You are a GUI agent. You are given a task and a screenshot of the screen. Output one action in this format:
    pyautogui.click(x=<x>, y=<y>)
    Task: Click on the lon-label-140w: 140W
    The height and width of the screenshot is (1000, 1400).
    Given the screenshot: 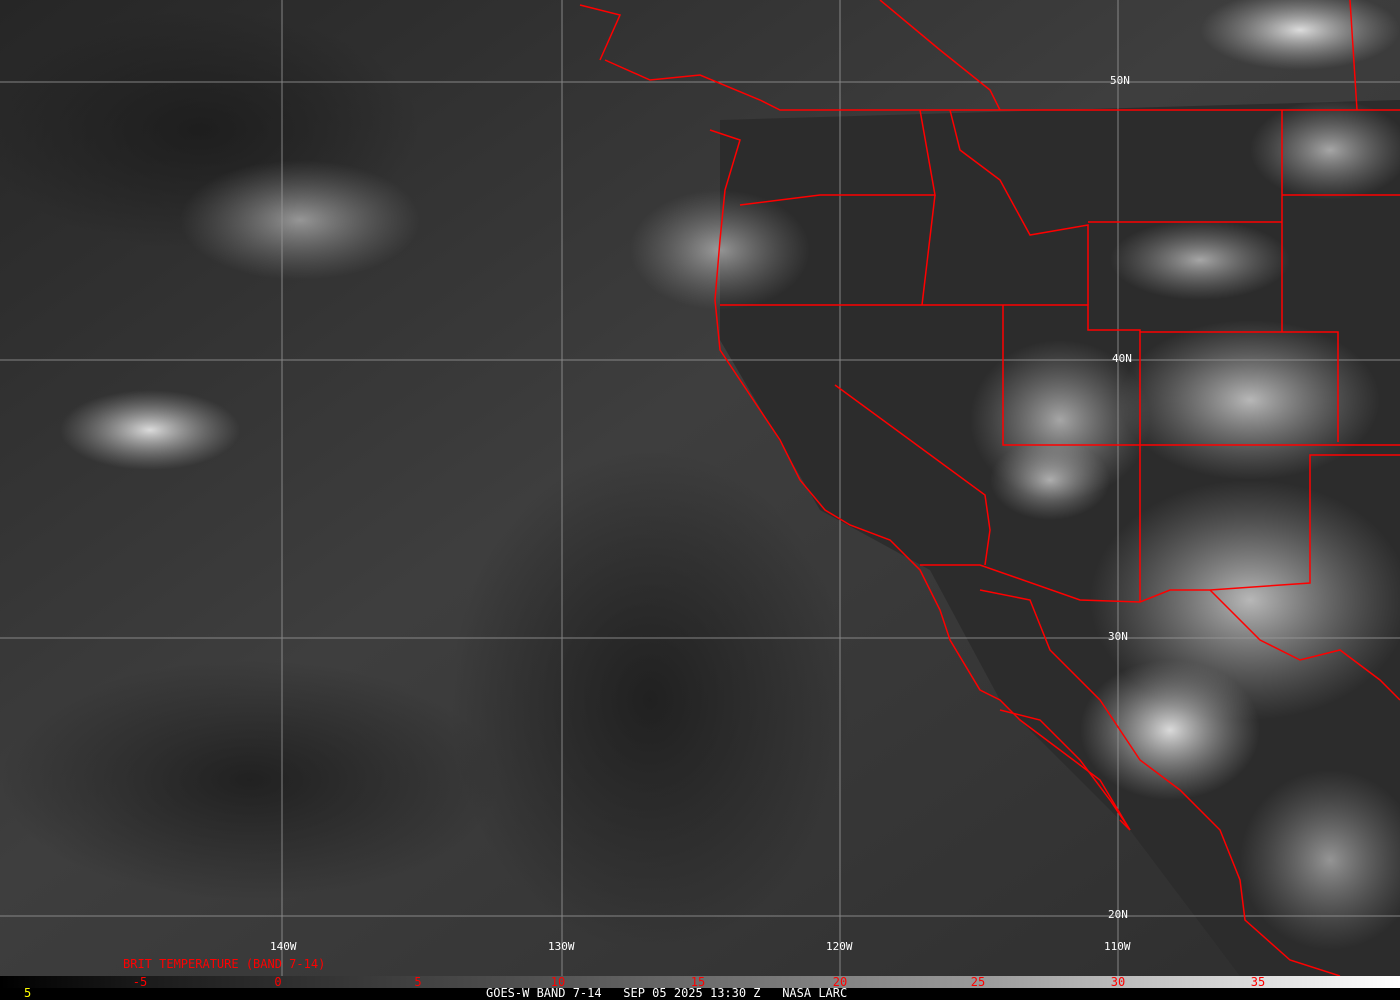 What is the action you would take?
    pyautogui.click(x=283, y=946)
    